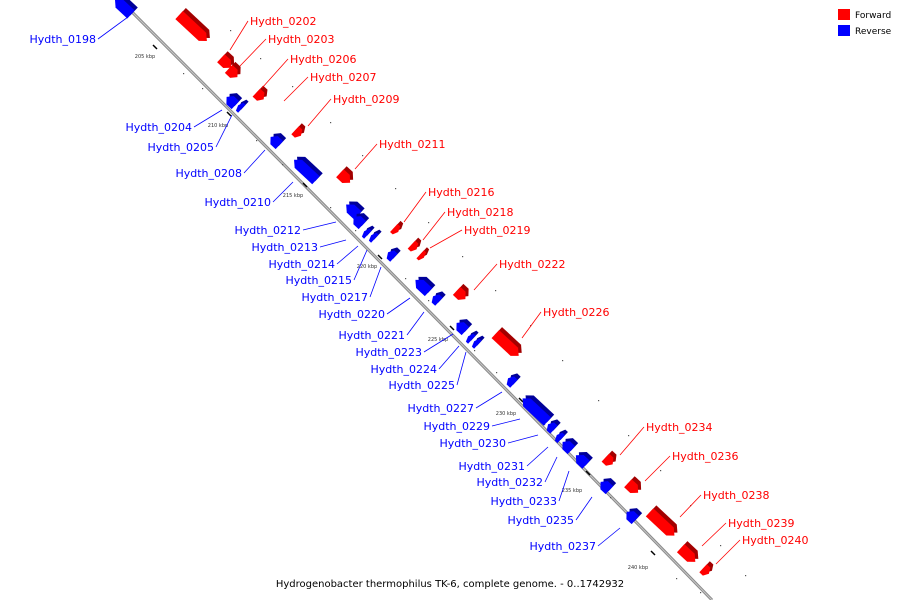 The image size is (900, 600). What do you see at coordinates (158, 127) in the screenshot?
I see `gene-label-hydth-0204: Hydth_0204` at bounding box center [158, 127].